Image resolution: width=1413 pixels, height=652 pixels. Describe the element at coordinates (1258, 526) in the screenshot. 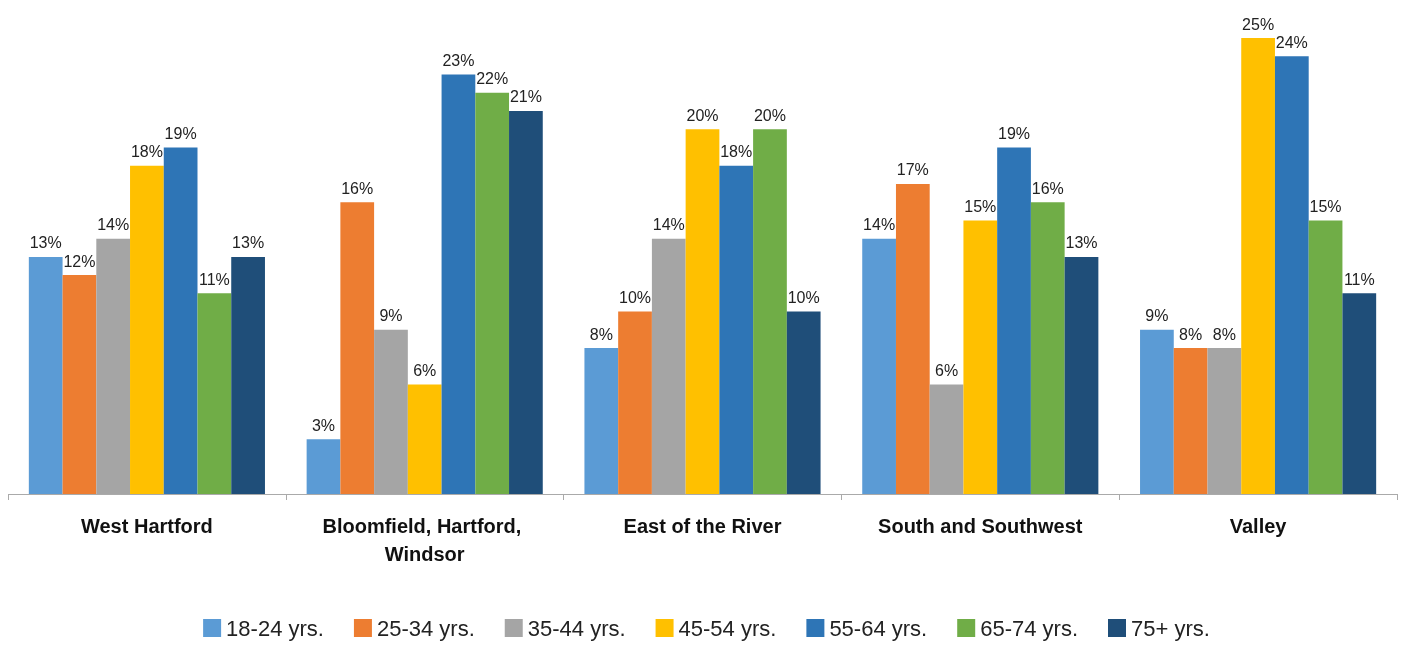

I see `x-tick-label: Valley` at that location.